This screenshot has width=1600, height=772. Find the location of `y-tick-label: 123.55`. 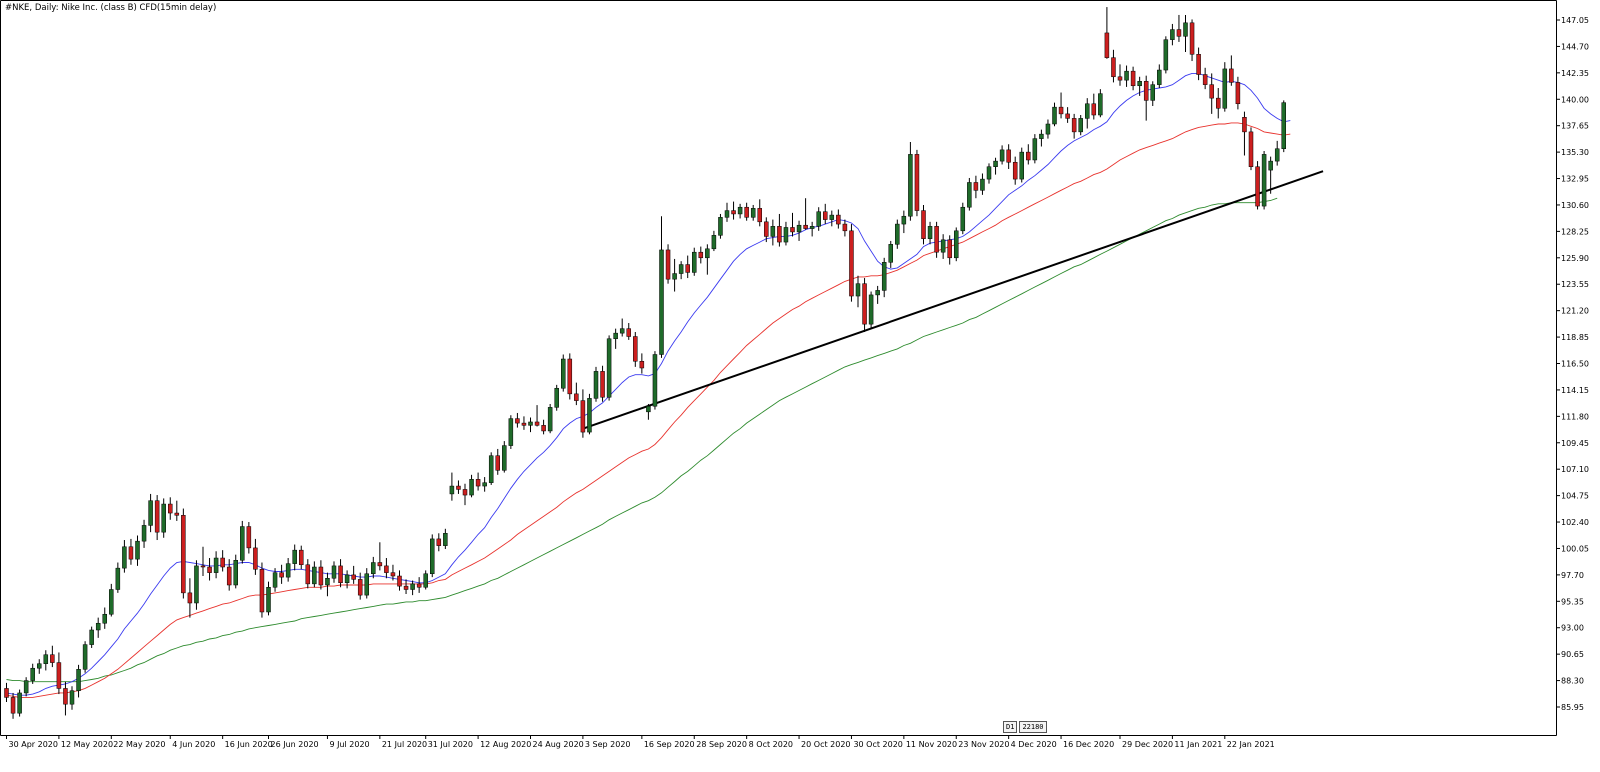

y-tick-label: 123.55 is located at coordinates (1575, 284).